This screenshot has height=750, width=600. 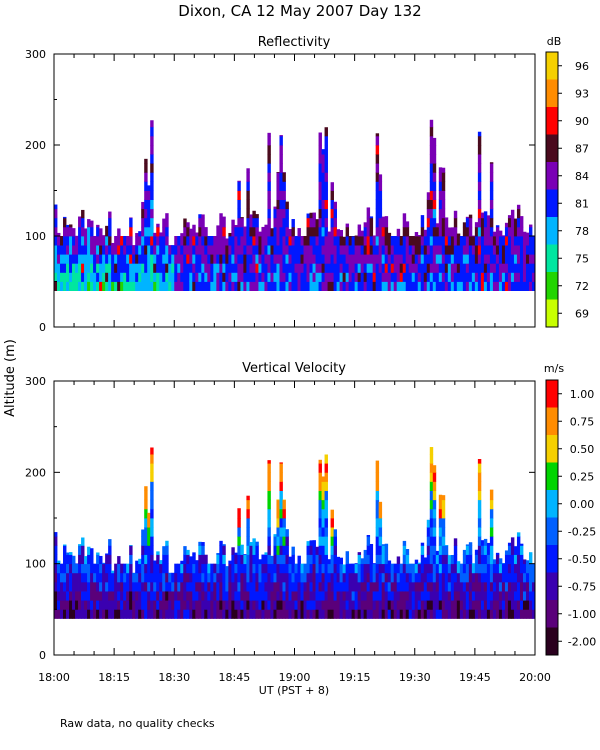 I want to click on colorbar-label: -0.75, so click(x=582, y=586).